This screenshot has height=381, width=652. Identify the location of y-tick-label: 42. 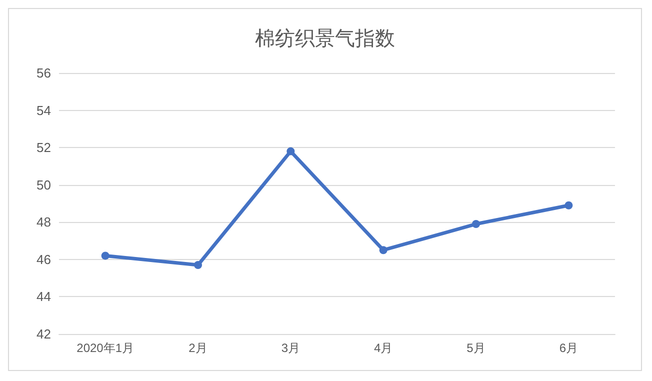
(43, 334).